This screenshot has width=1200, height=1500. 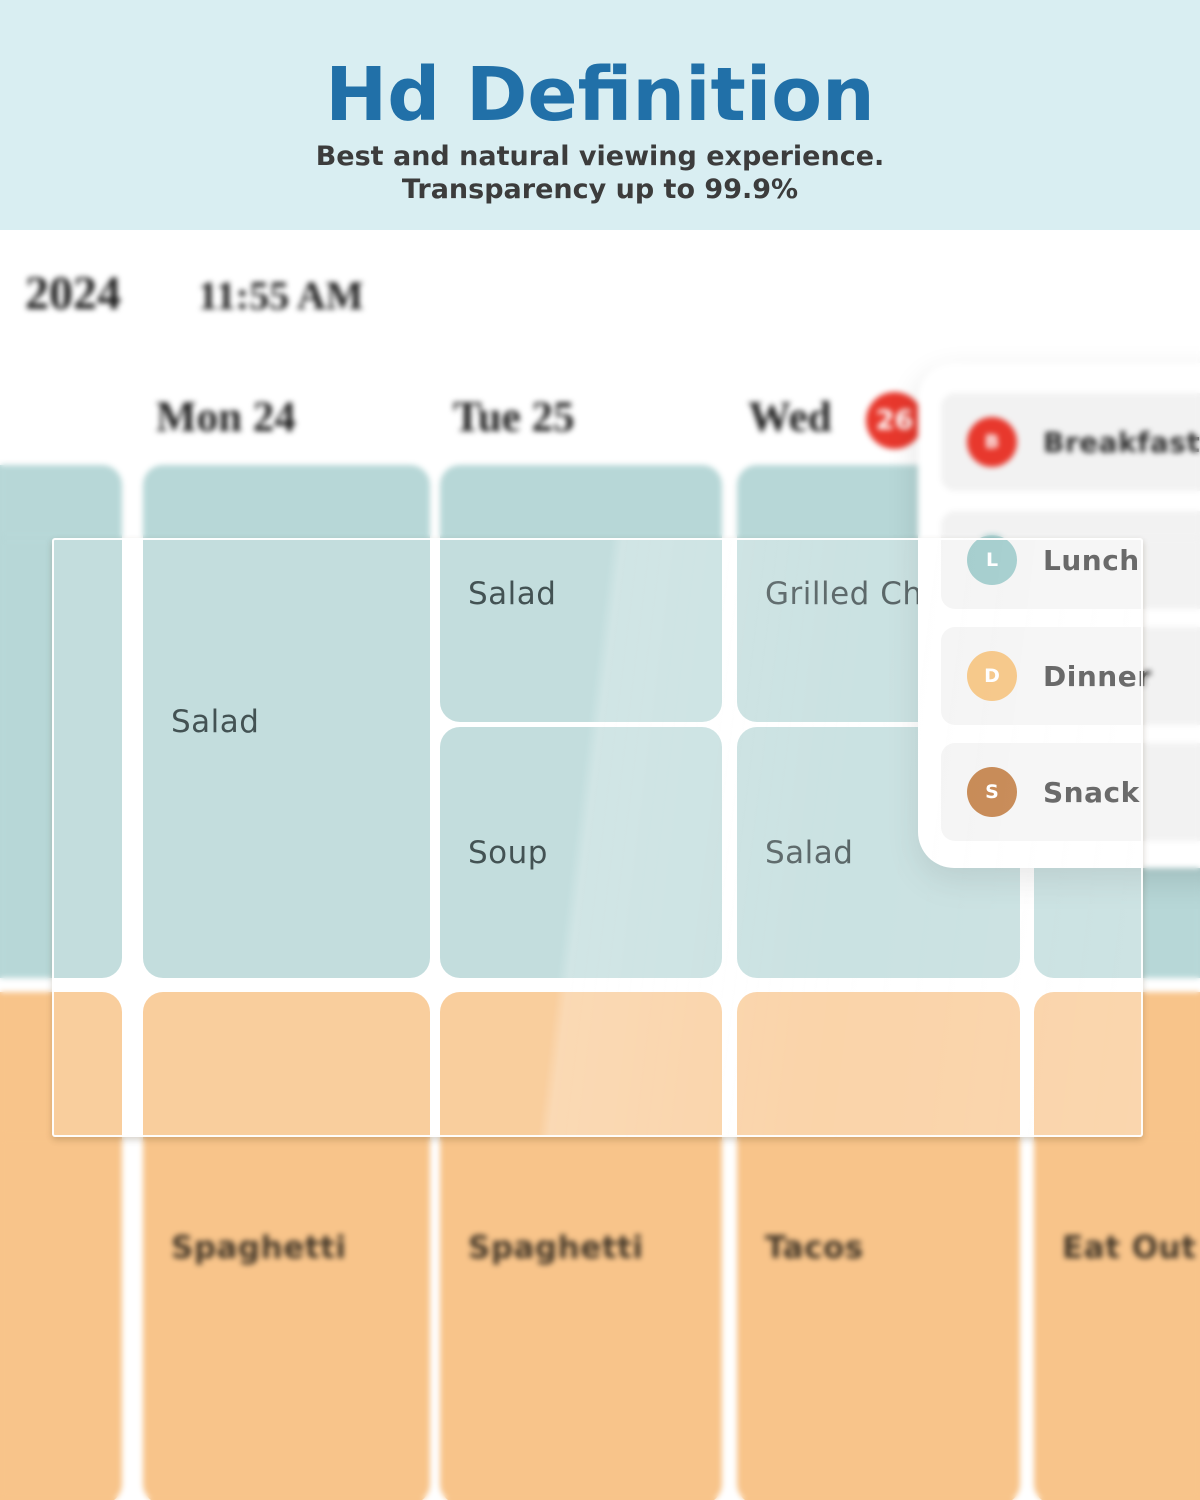 I want to click on legend-row-dinner: D Dinner, so click(x=1070, y=676).